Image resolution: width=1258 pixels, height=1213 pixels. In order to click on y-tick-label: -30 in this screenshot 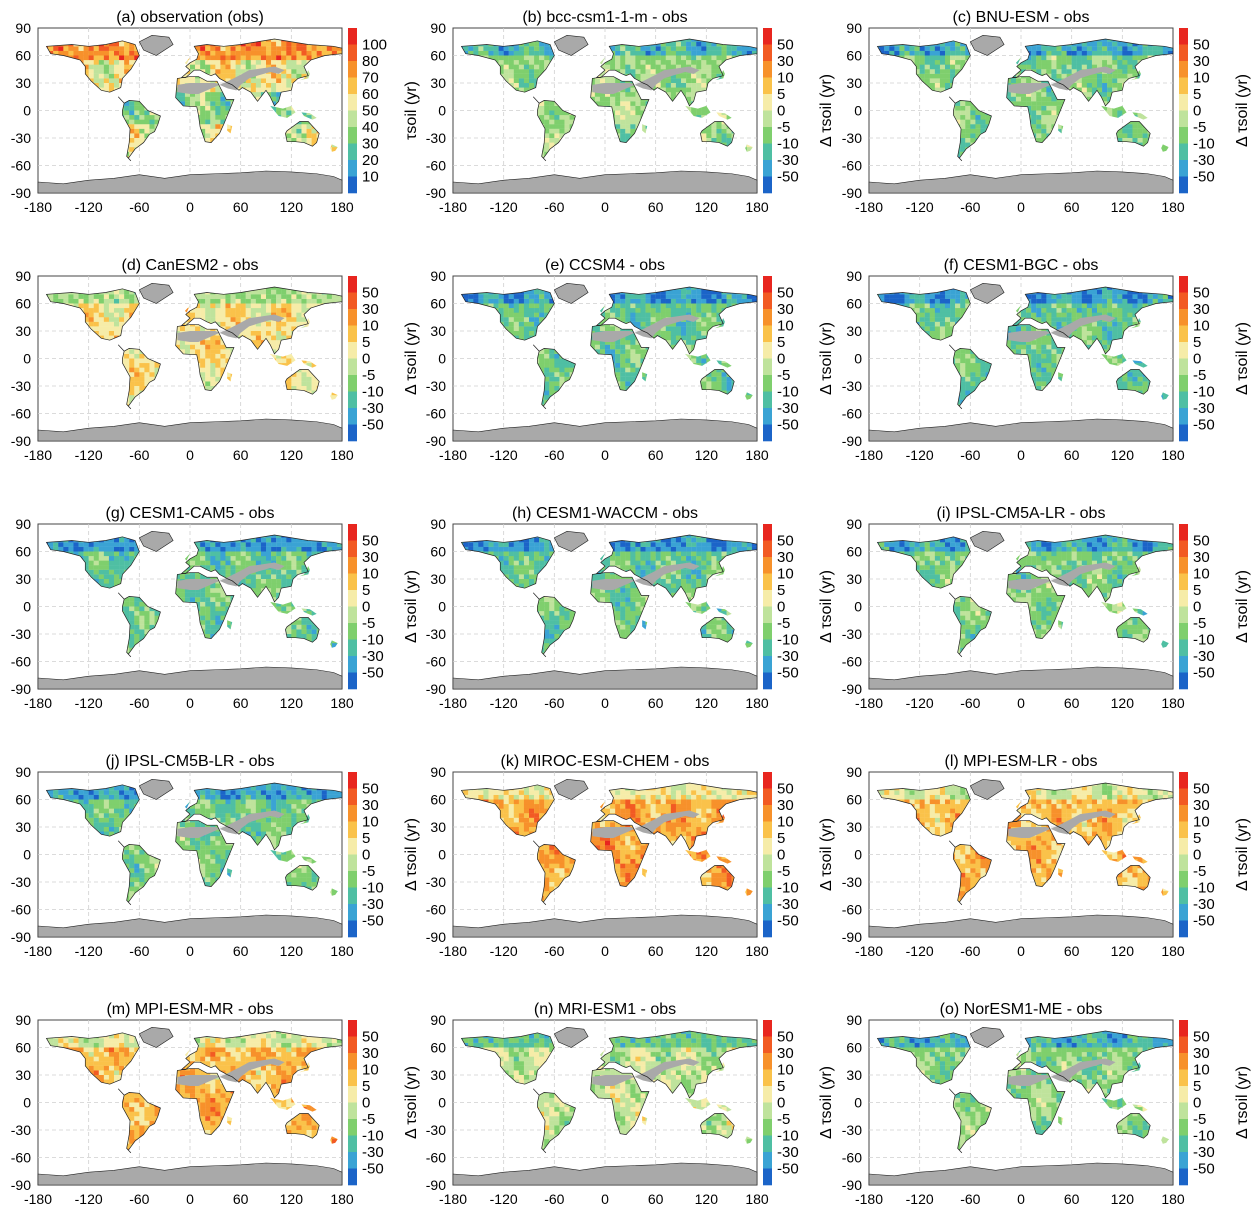, I will do `click(21, 138)`.